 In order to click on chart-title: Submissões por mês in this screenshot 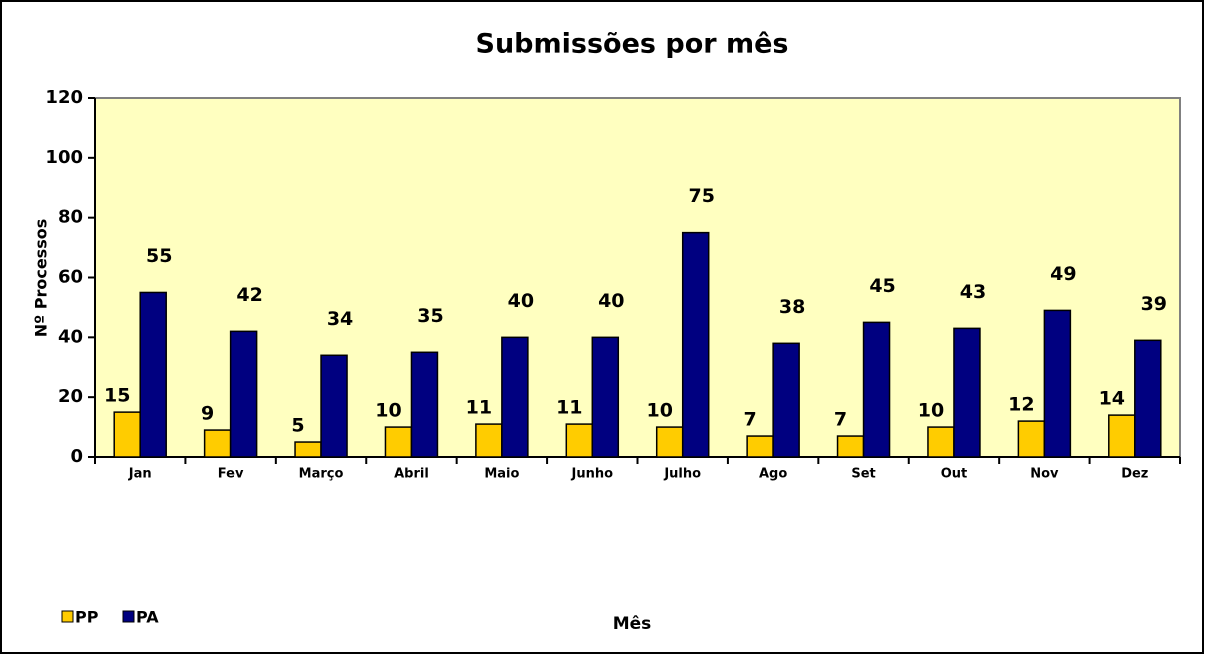, I will do `click(632, 44)`.